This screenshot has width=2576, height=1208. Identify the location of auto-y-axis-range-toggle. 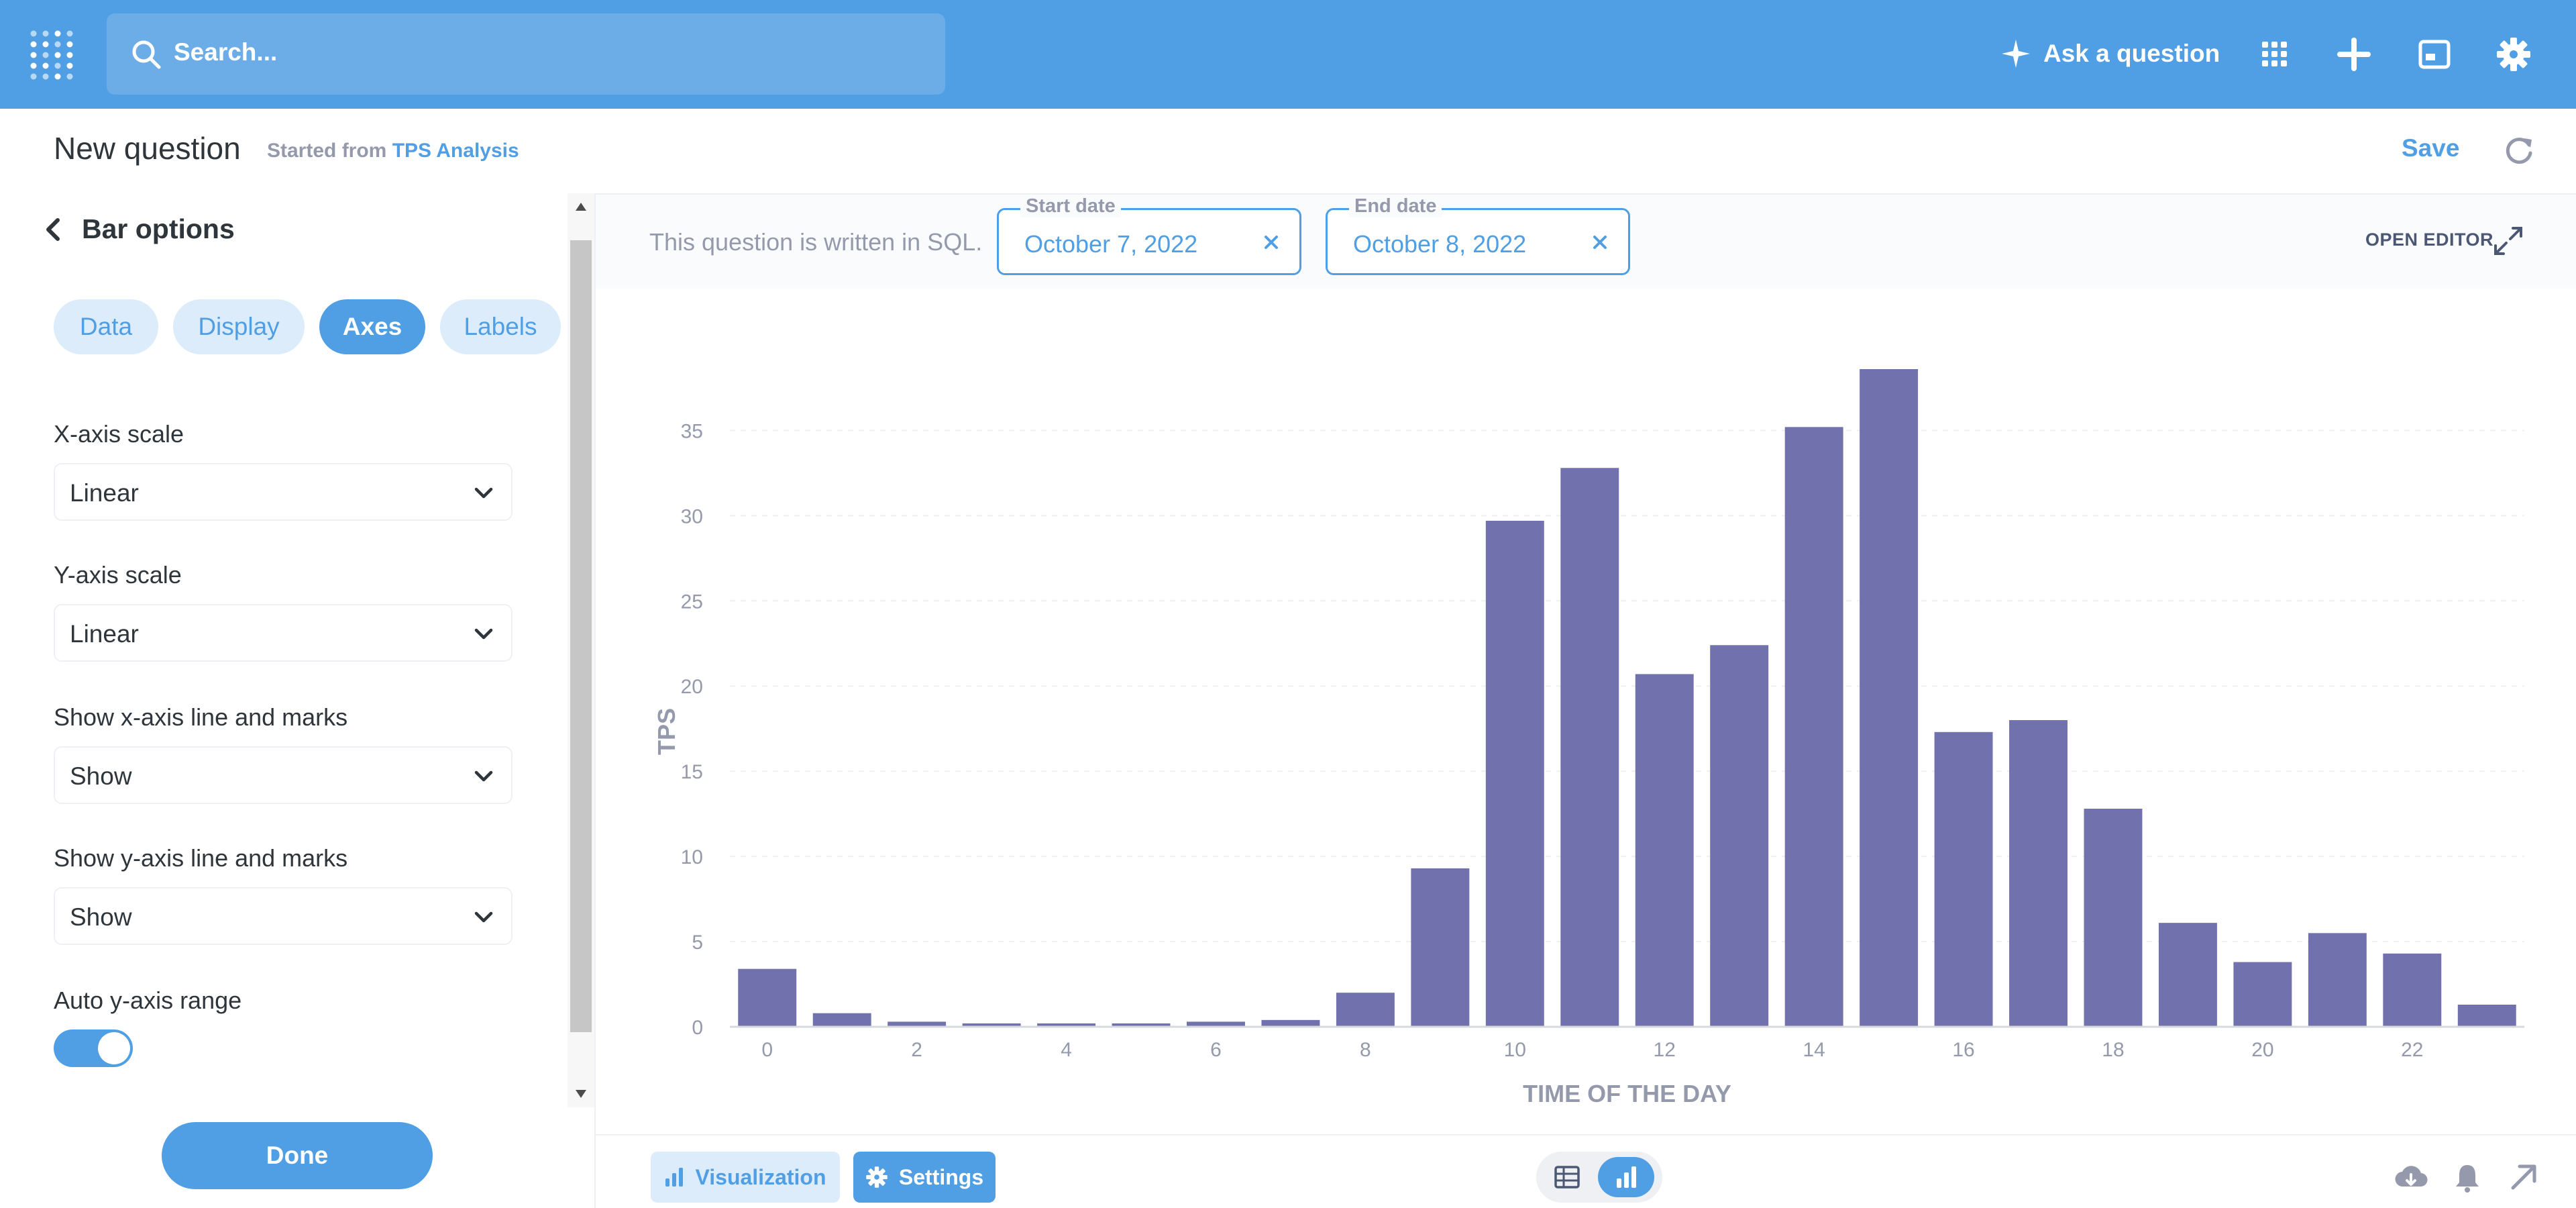
(93, 1048).